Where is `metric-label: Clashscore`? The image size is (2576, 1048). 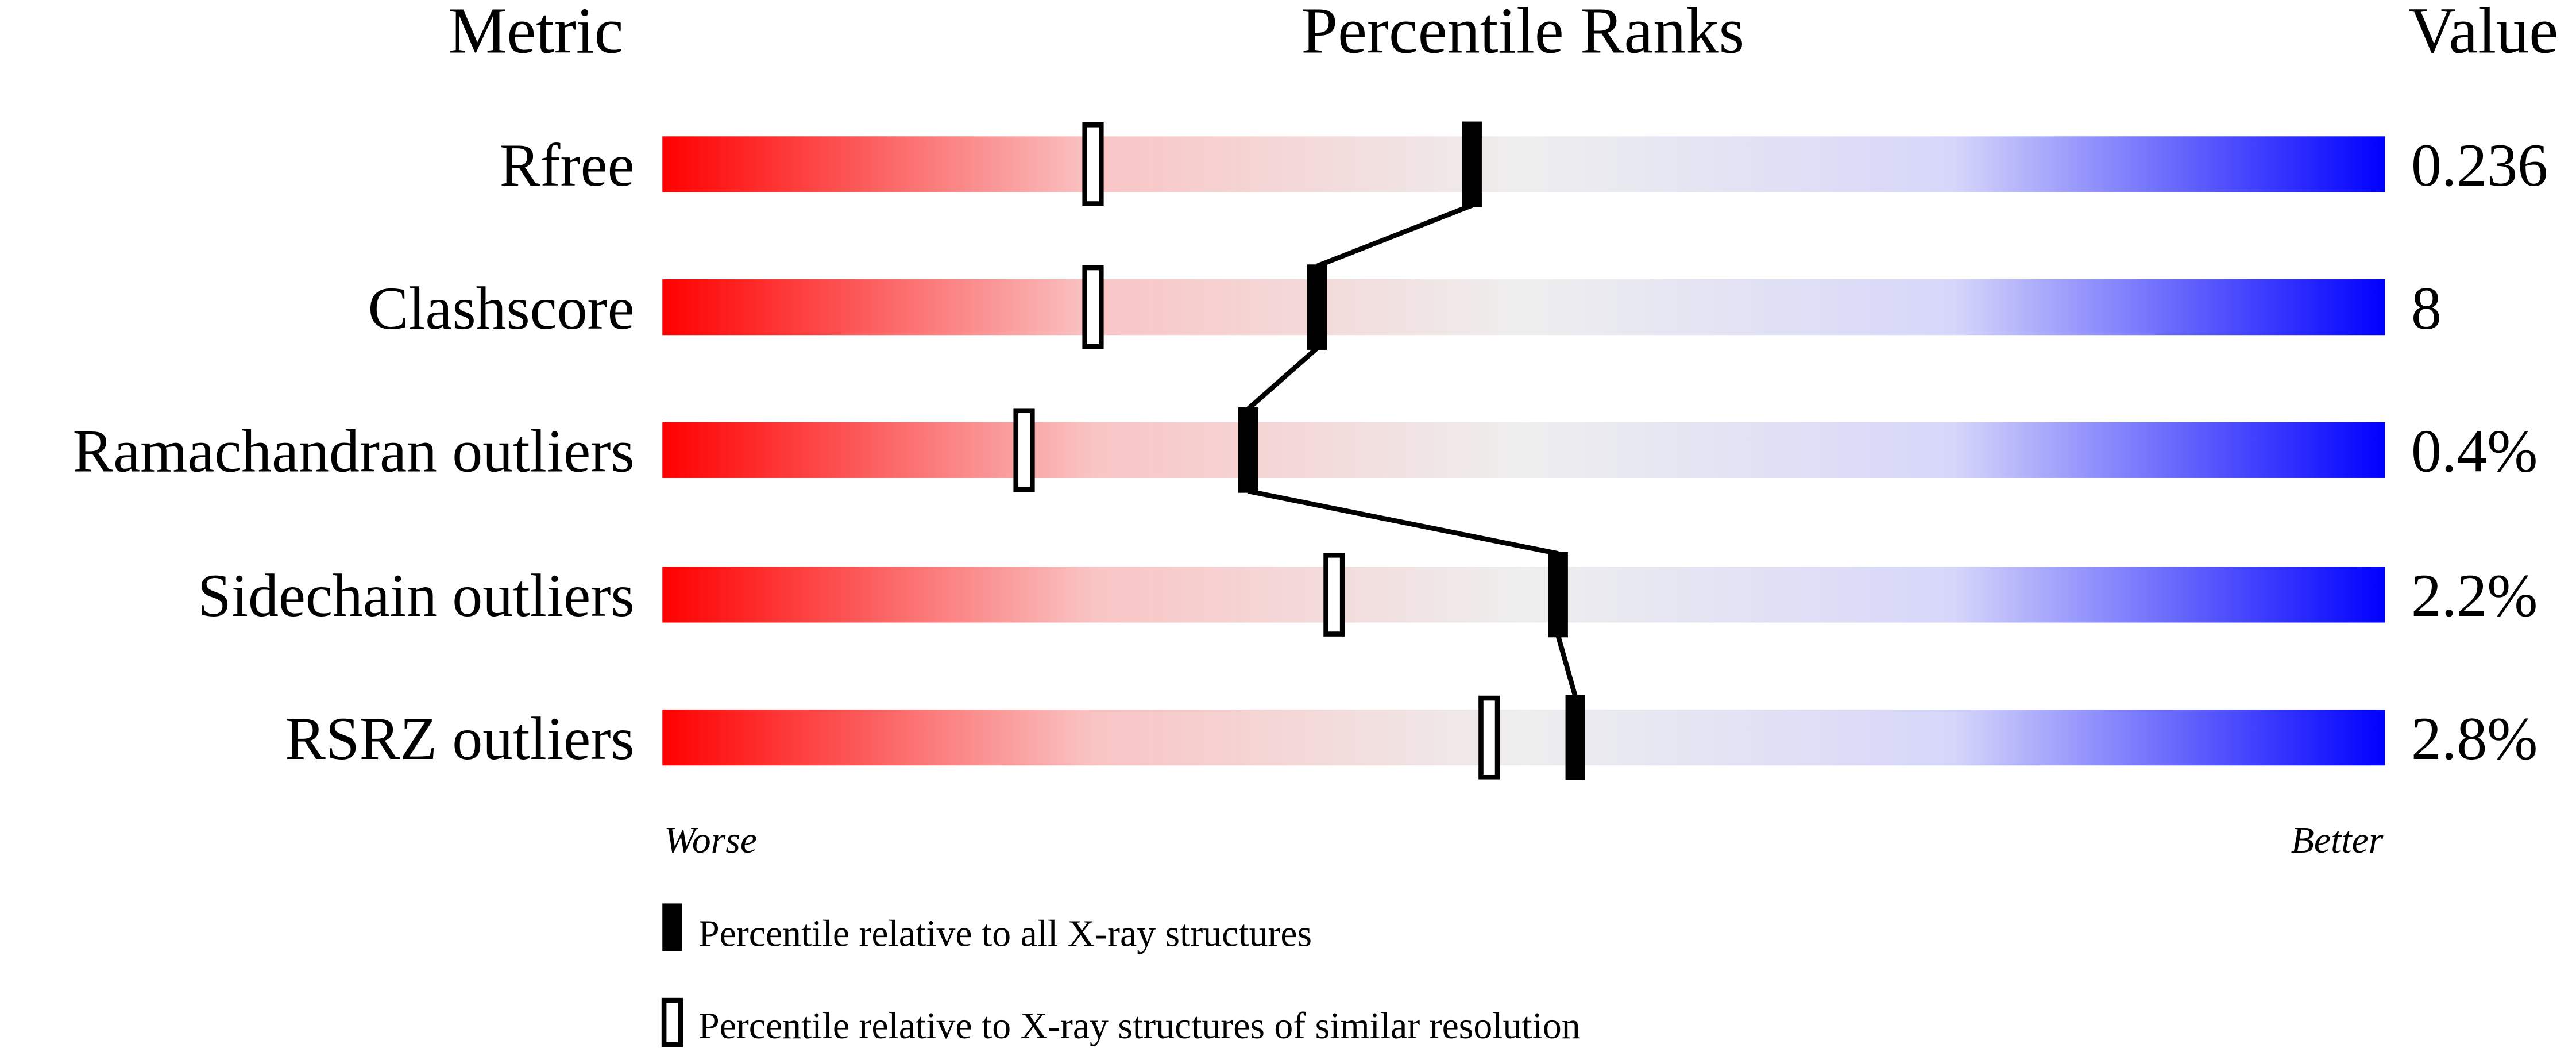 metric-label: Clashscore is located at coordinates (501, 308).